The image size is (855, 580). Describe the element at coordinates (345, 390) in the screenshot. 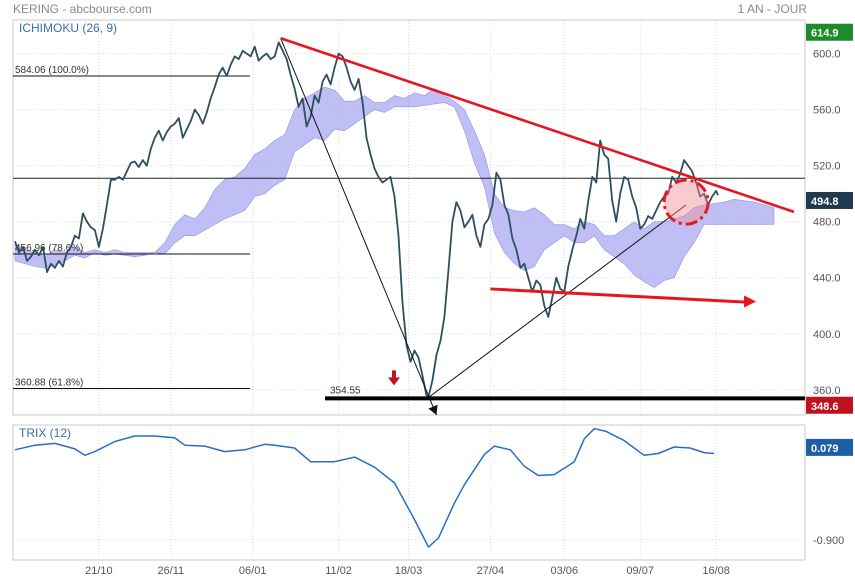

I see `support-level-label: 354.55` at that location.